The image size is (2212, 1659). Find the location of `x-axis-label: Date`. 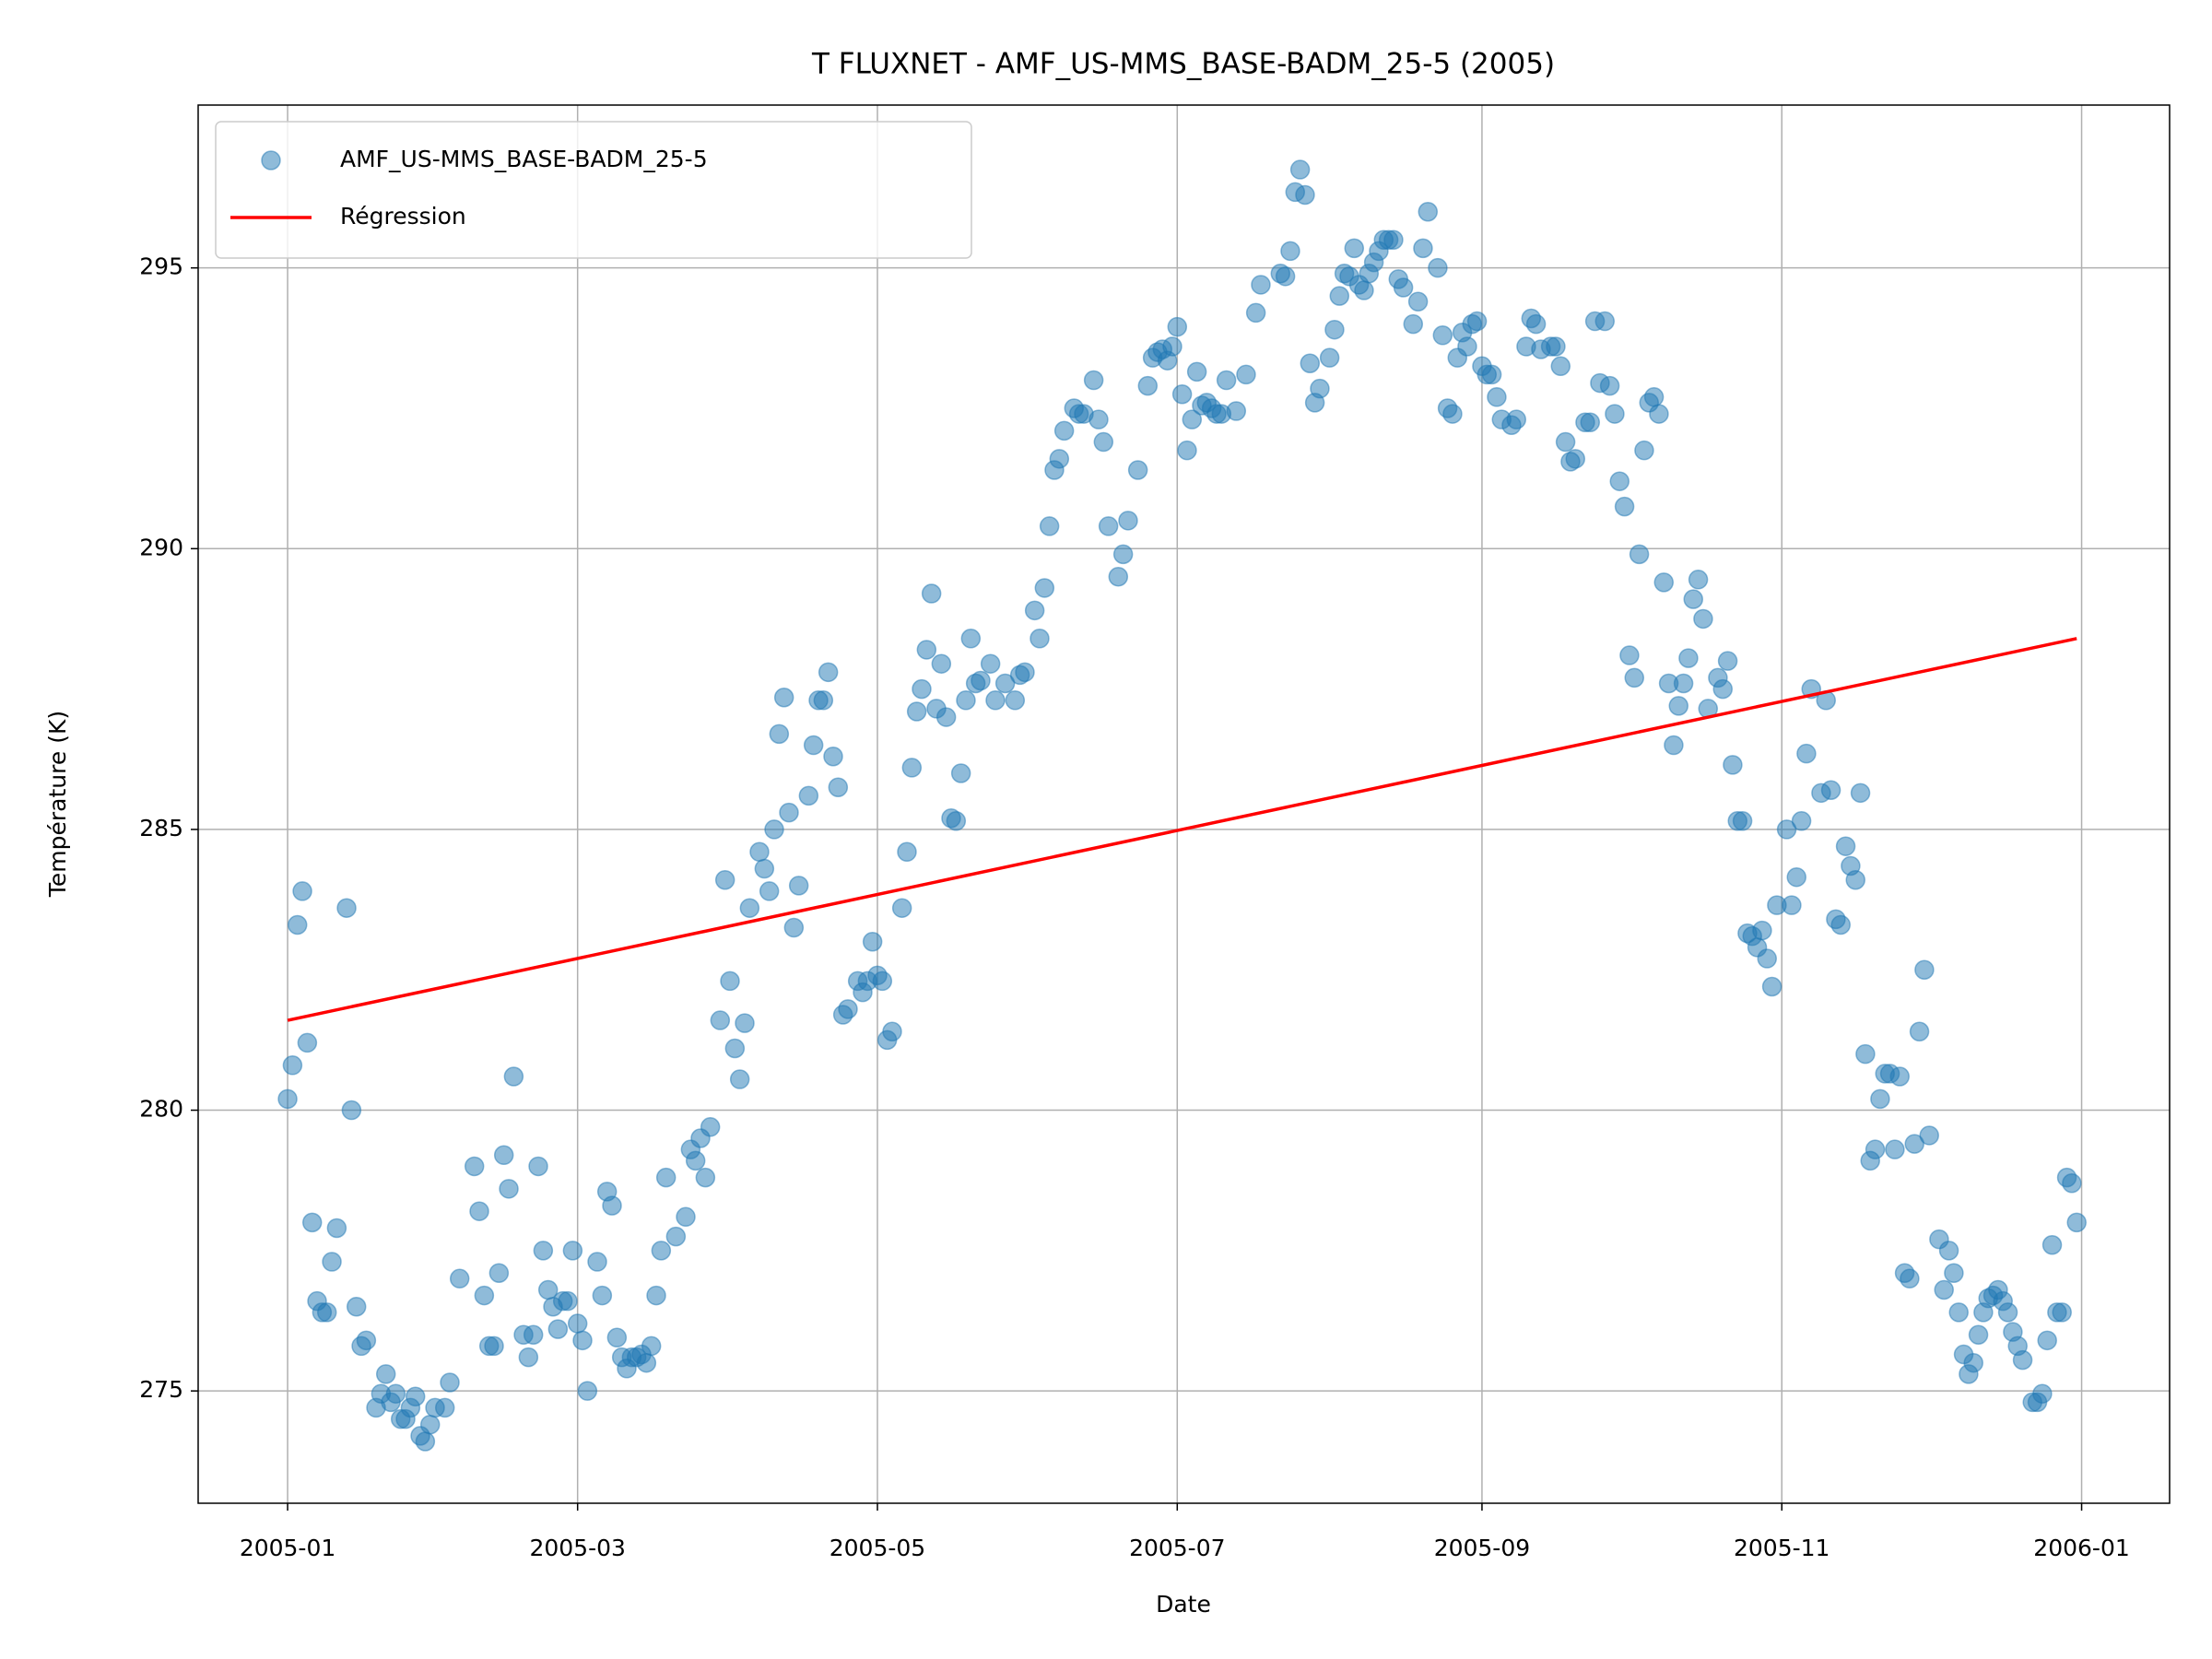

x-axis-label: Date is located at coordinates (1183, 1604).